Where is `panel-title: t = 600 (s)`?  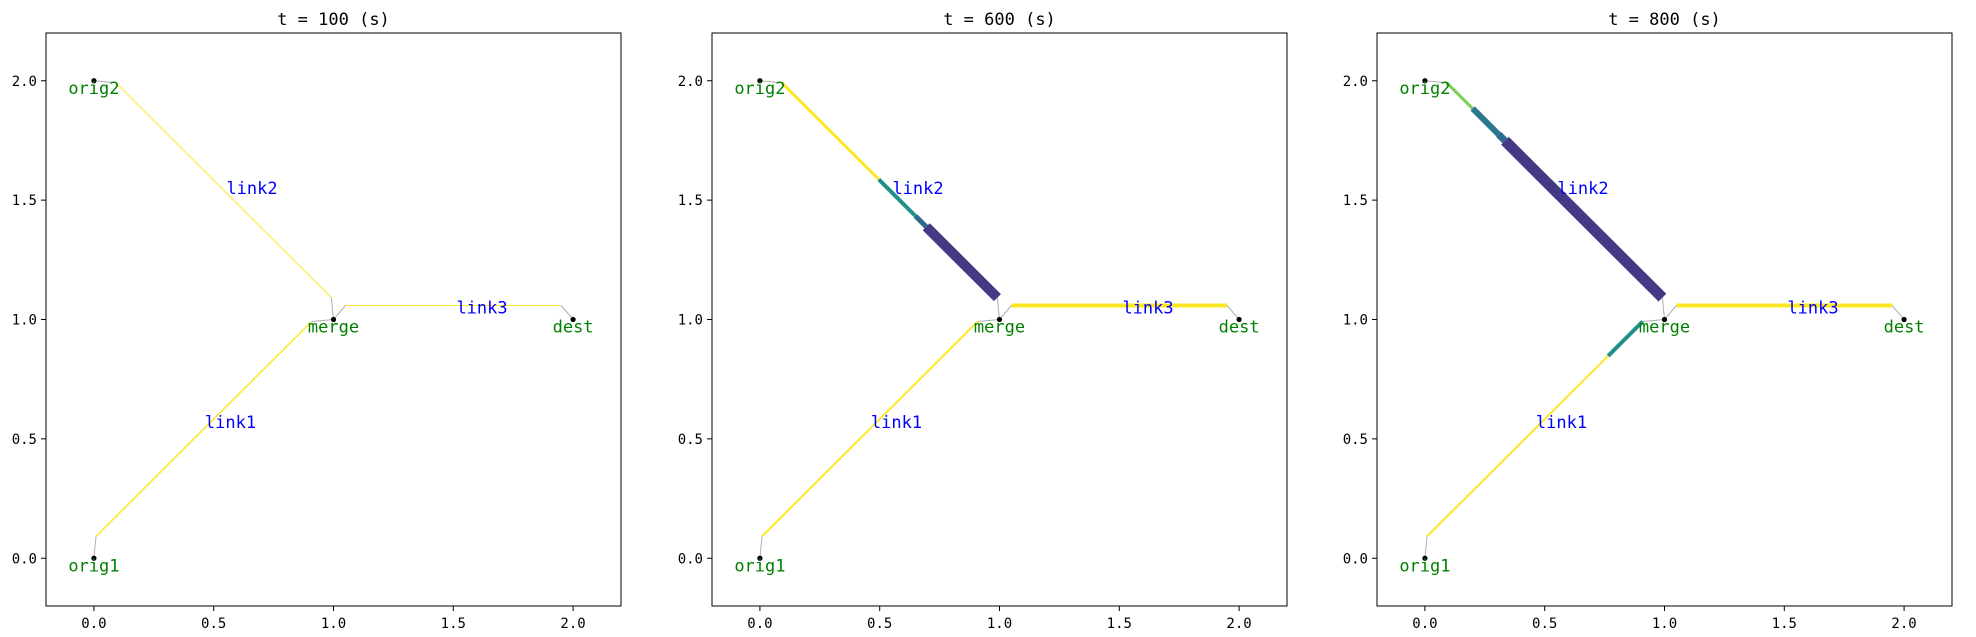
panel-title: t = 600 (s) is located at coordinates (999, 20).